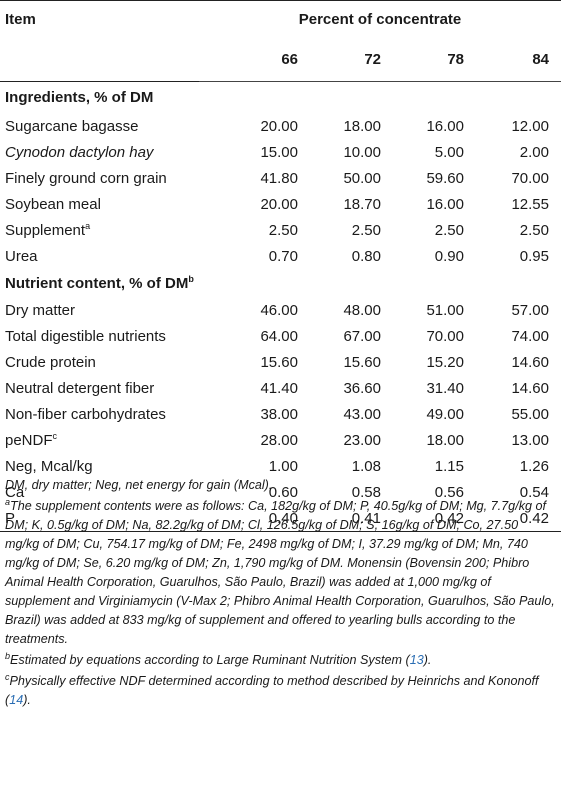 The height and width of the screenshot is (799, 561). What do you see at coordinates (40, 310) in the screenshot?
I see `row-label: Dry matter` at bounding box center [40, 310].